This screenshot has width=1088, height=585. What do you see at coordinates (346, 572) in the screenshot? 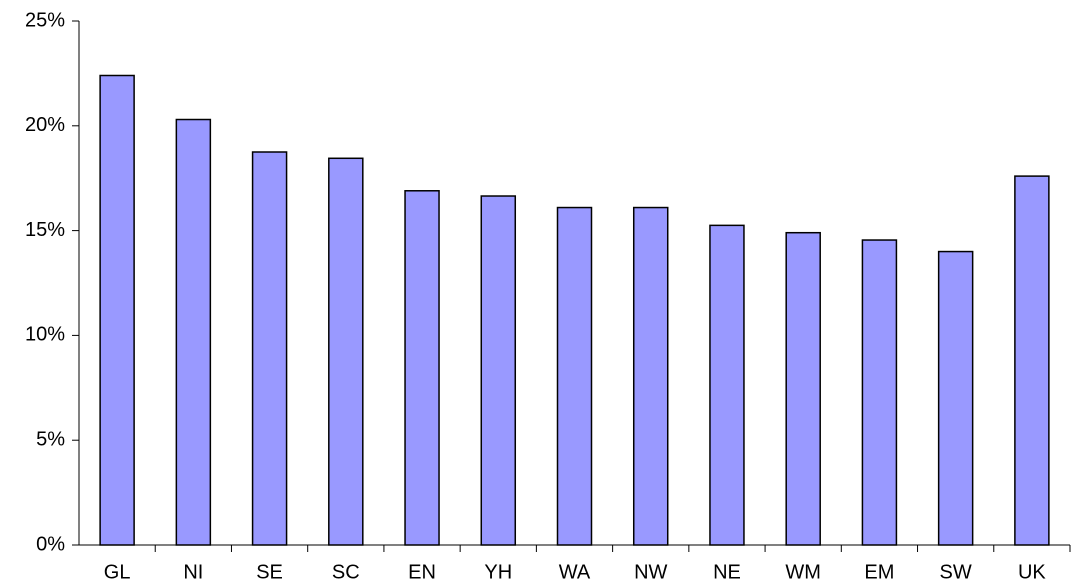
I see `x-tick-label: SC` at bounding box center [346, 572].